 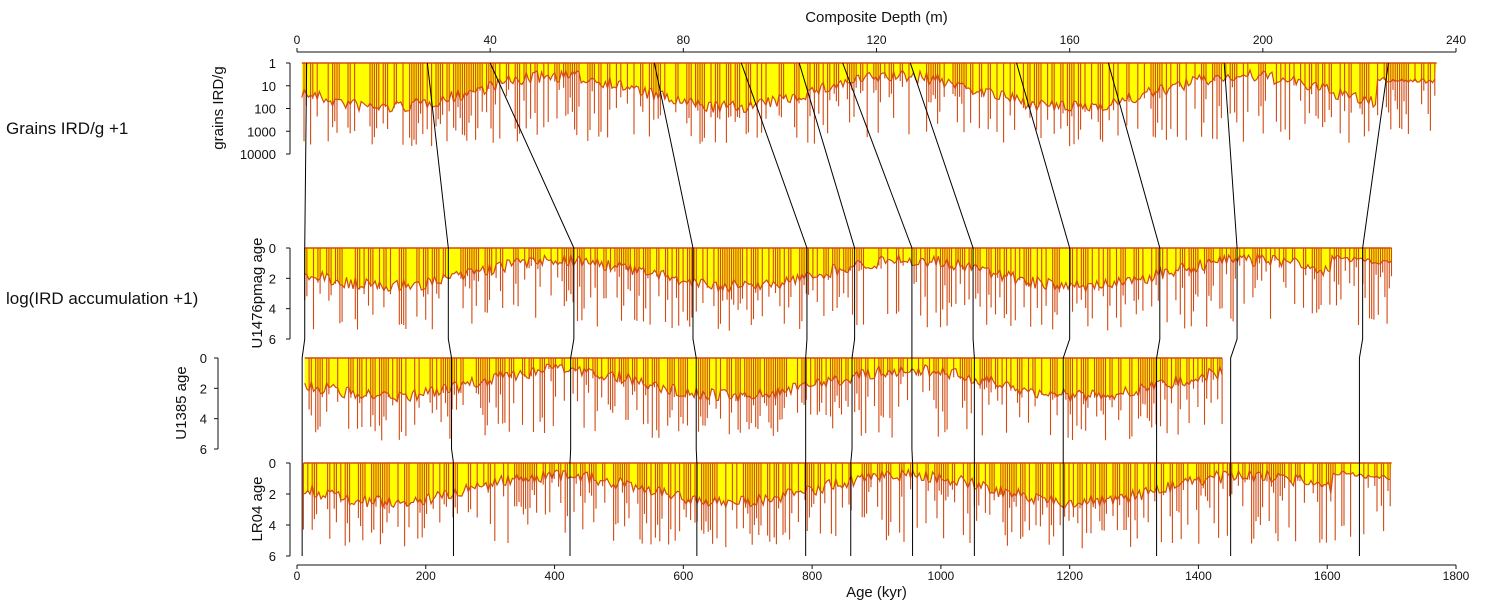 I want to click on top-axis-tick-label: 0, so click(x=297, y=40).